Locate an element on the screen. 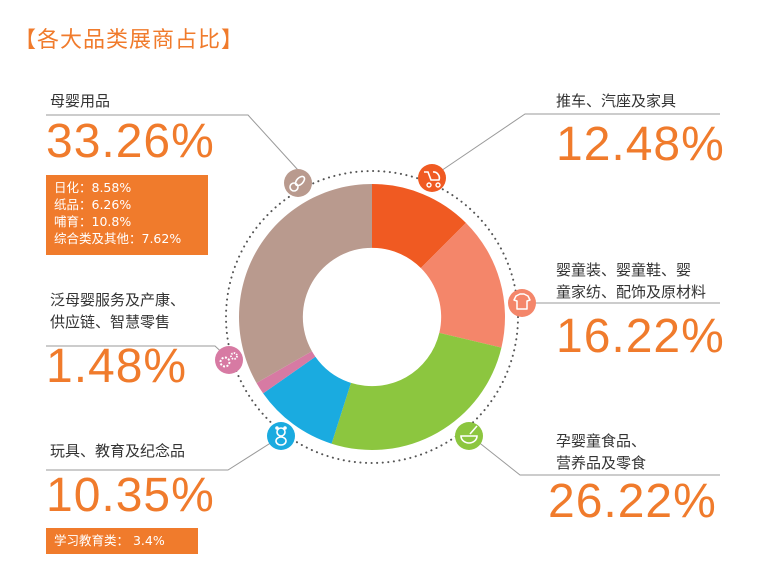 Image resolution: width=760 pixels, height=574 pixels. category-label-food-line1: 孕婴童食品、 is located at coordinates (601, 441).